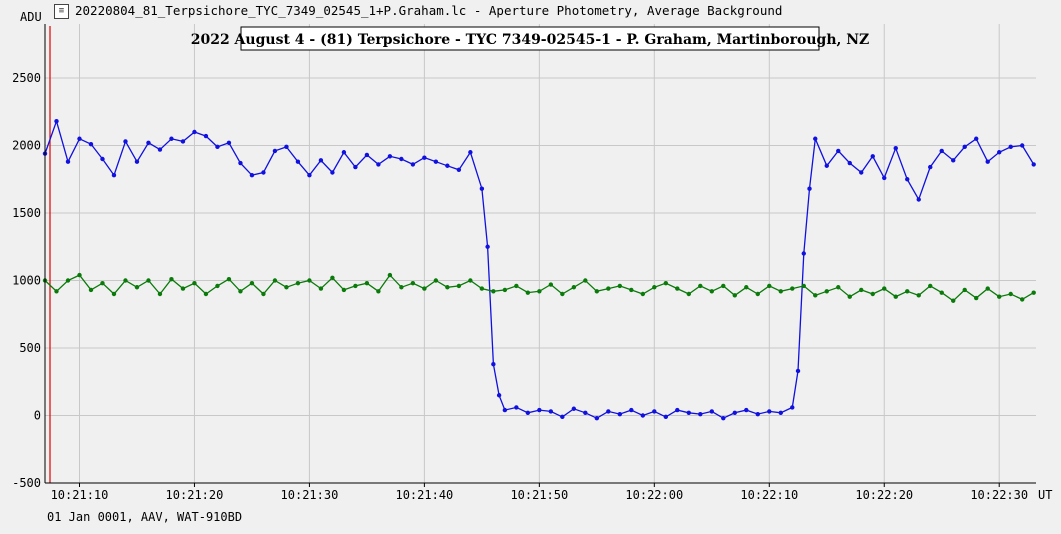 This screenshot has height=534, width=1061. What do you see at coordinates (61, 11) in the screenshot?
I see `chart-window-icon: ≡` at bounding box center [61, 11].